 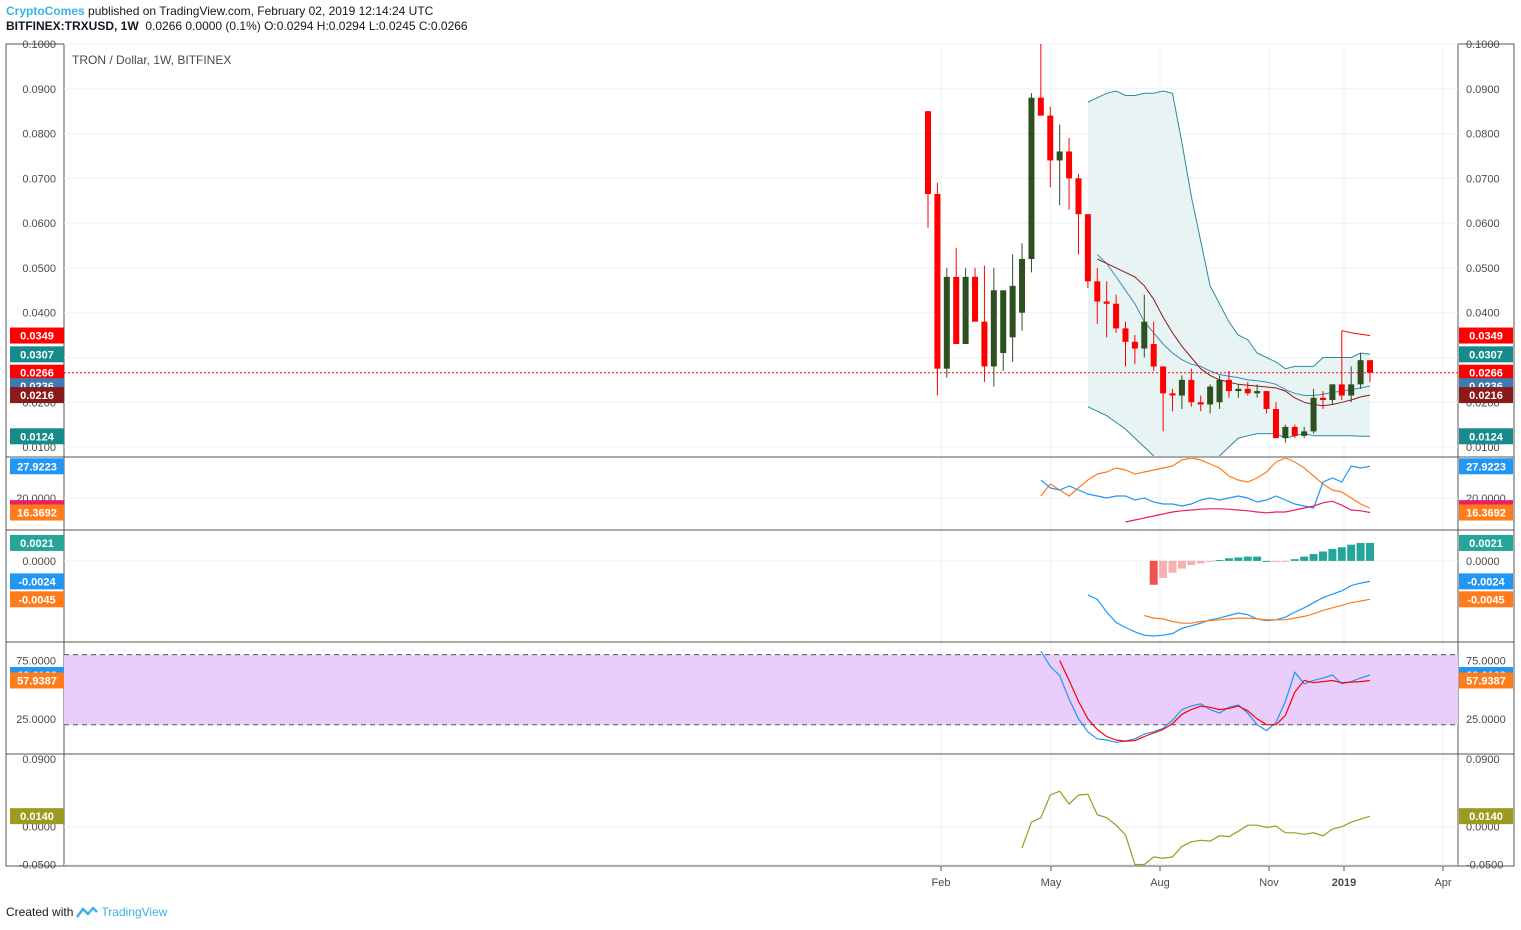 I want to click on value-label-text: 0.0307, so click(x=37, y=355).